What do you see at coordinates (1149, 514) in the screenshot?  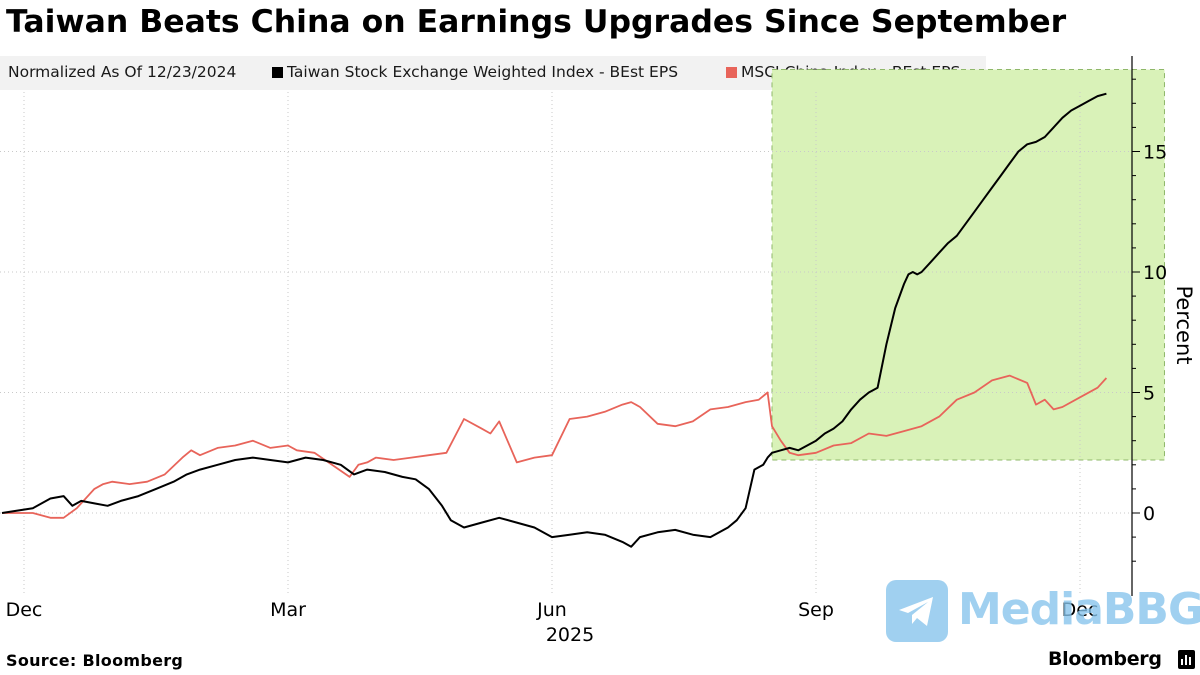 I see `y-tick-label: 0` at bounding box center [1149, 514].